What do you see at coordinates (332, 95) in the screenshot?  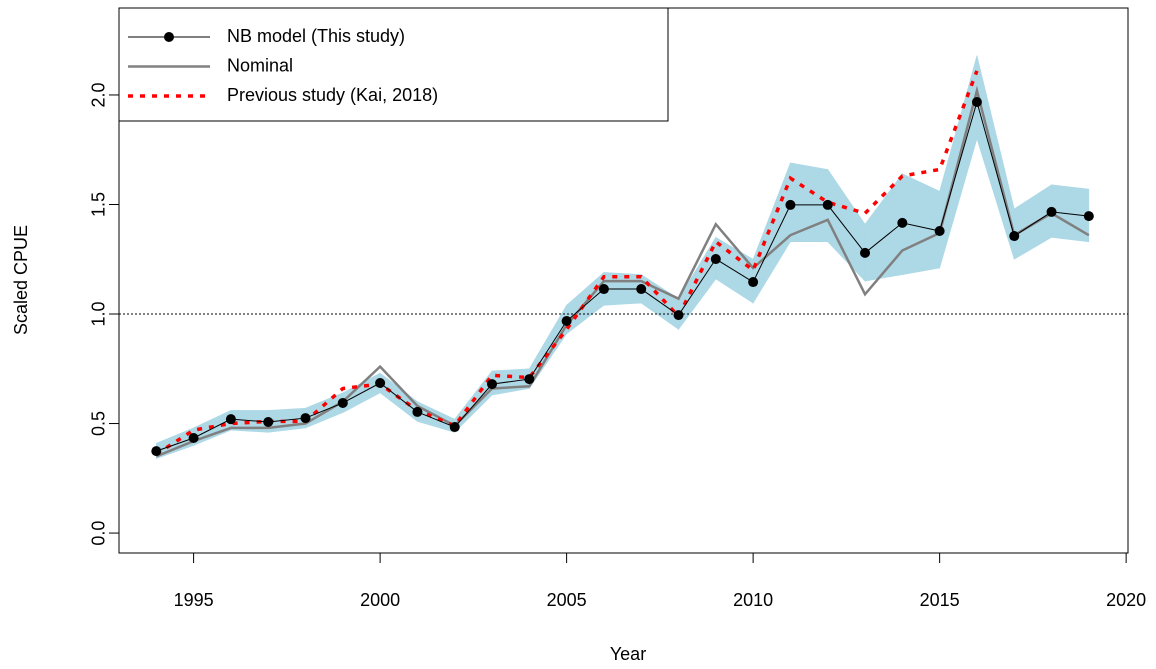 I see `legend-label: Previous study (Kai, 2018)` at bounding box center [332, 95].